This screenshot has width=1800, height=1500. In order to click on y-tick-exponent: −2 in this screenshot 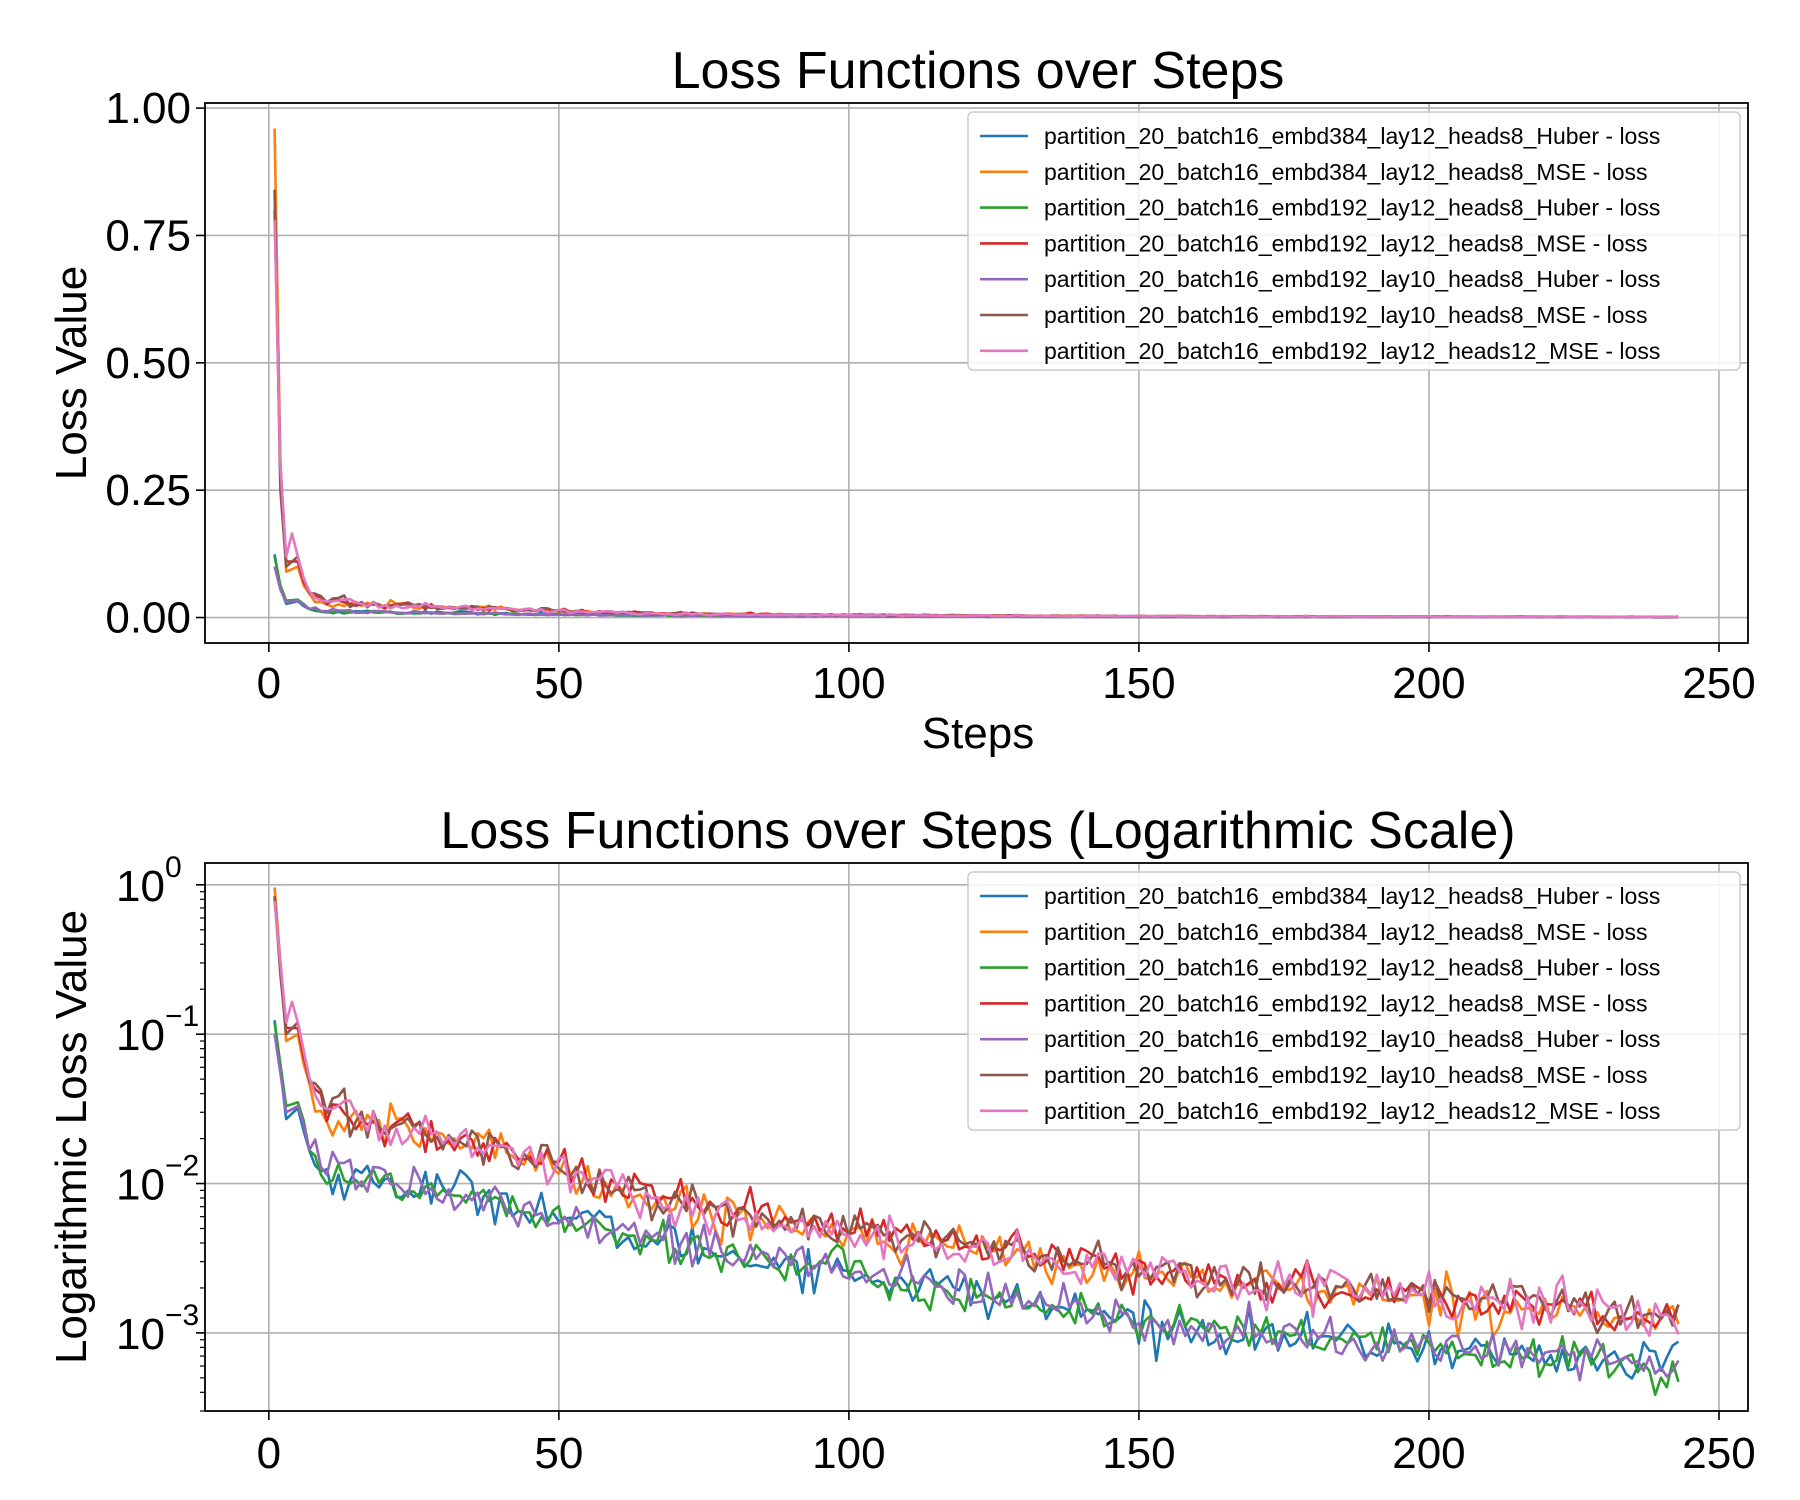, I will do `click(182, 1166)`.